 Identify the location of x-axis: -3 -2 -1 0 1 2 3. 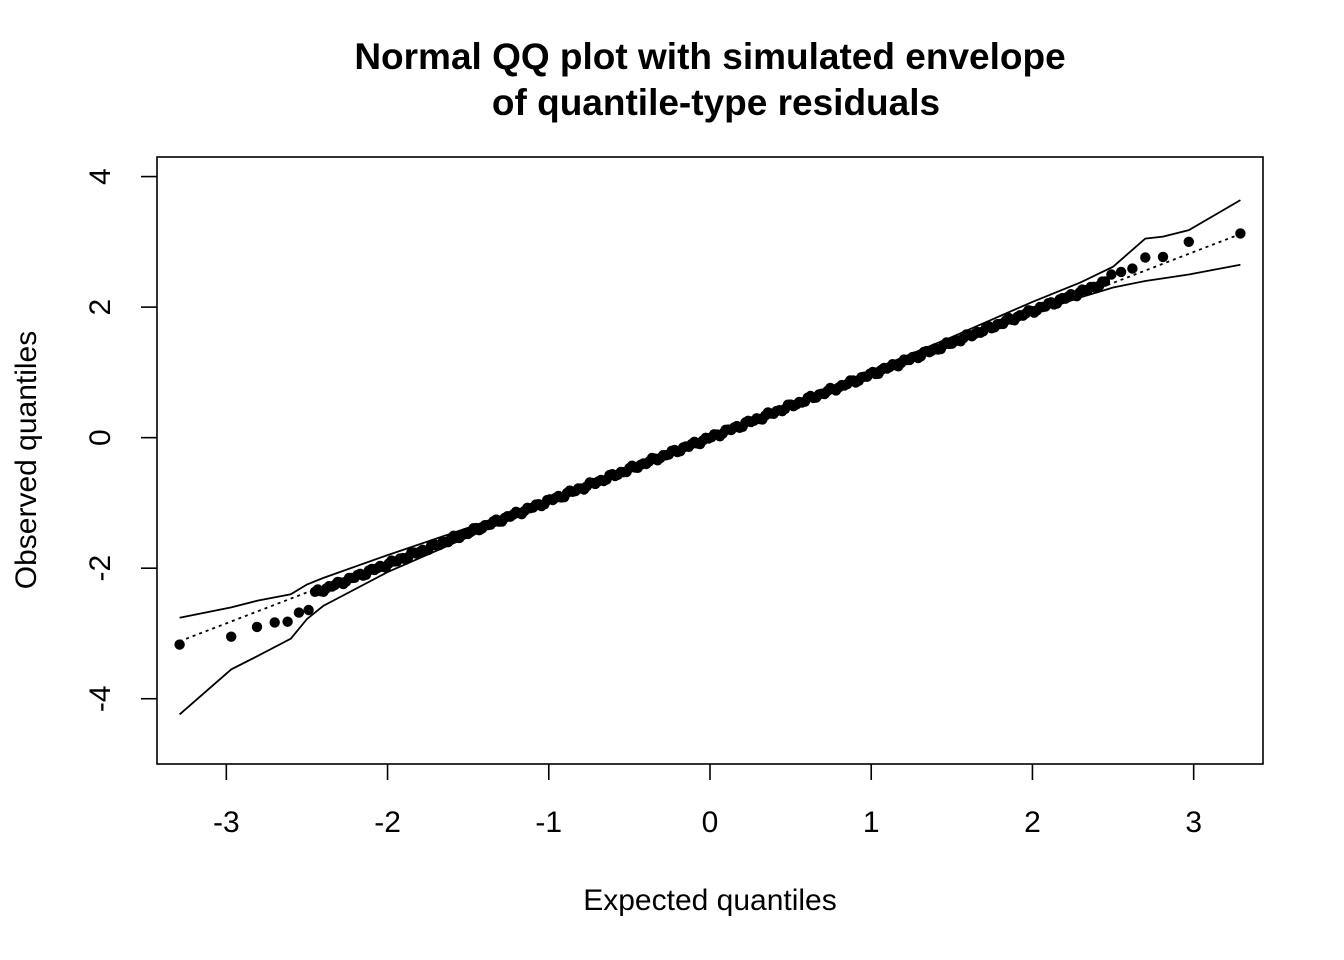
(707, 801).